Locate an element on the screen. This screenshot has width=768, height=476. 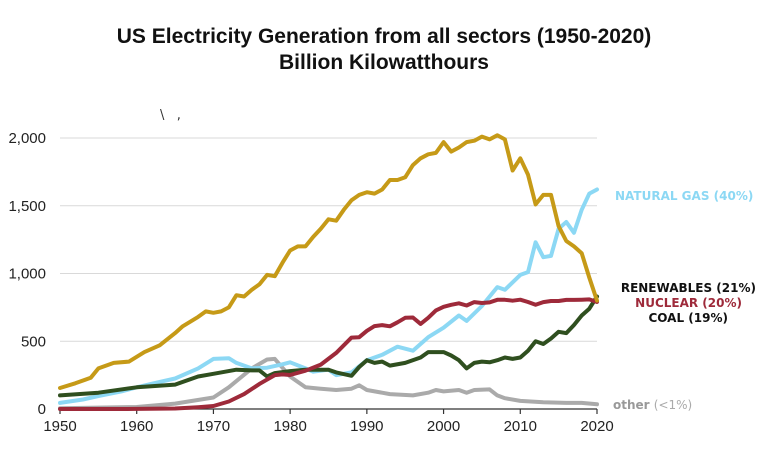
series-label-nuclear: NUCLEAR (20%) is located at coordinates (688, 303).